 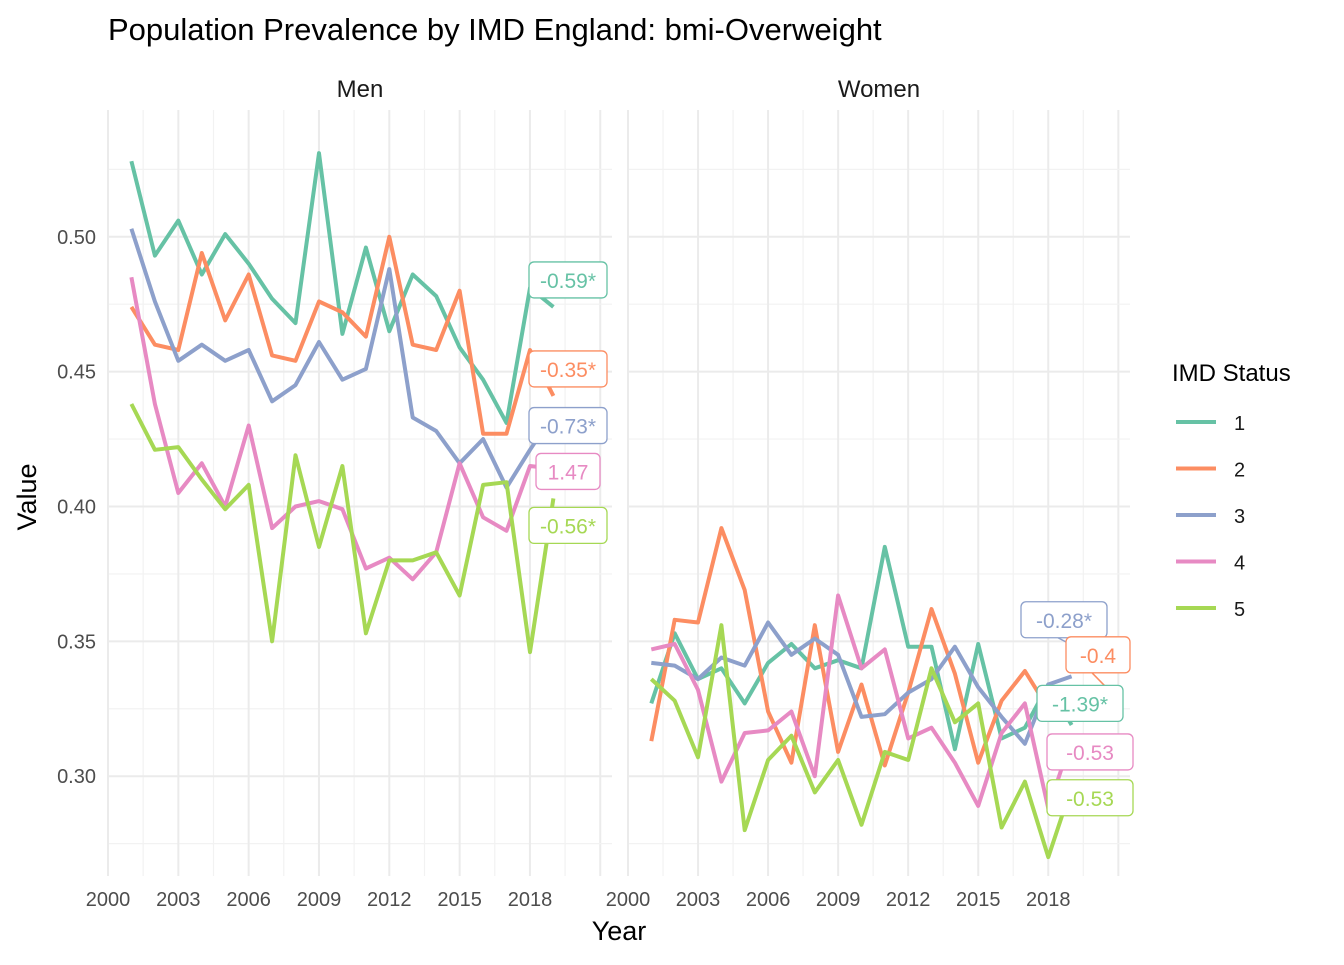 I want to click on annotation-label-1: -1.39*, so click(x=1080, y=704).